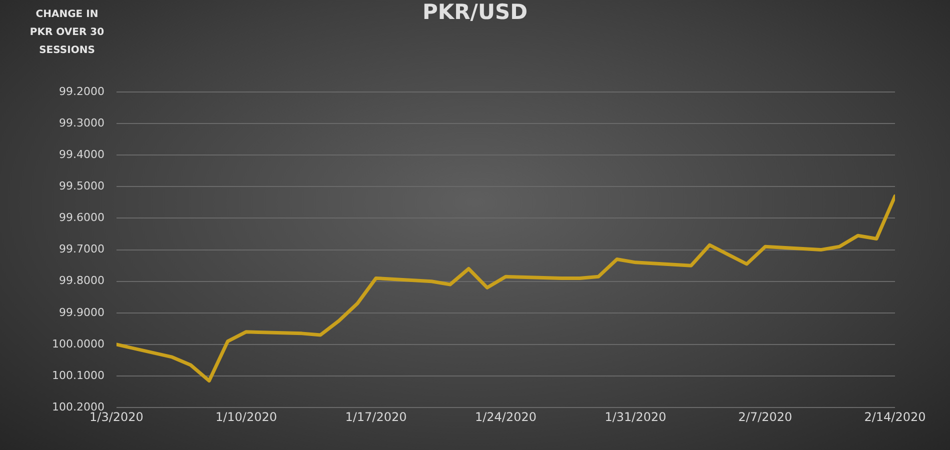  What do you see at coordinates (505, 417) in the screenshot?
I see `x-tick-label: 1/24/2020` at bounding box center [505, 417].